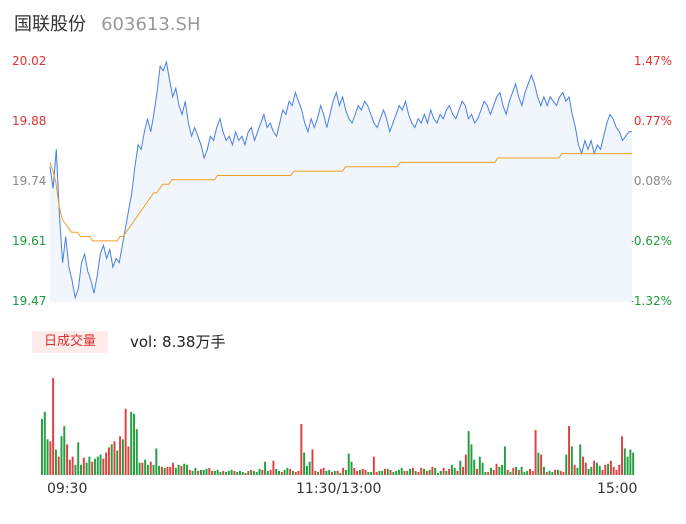 The image size is (686, 524). Describe the element at coordinates (29, 181) in the screenshot. I see `price-tick: 19.74` at that location.